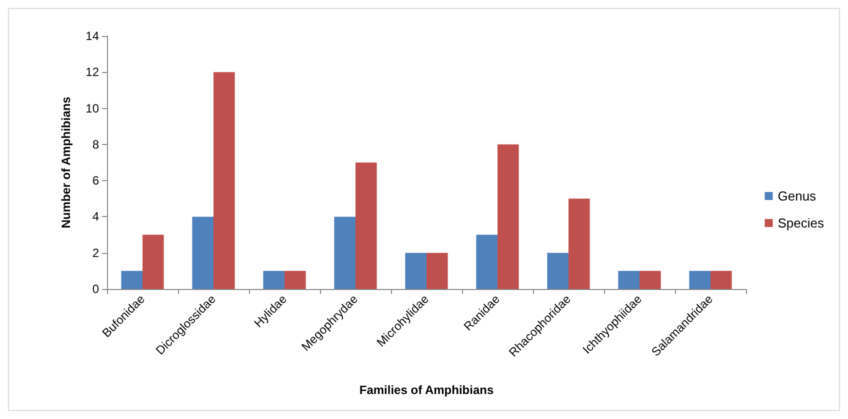  Describe the element at coordinates (93, 108) in the screenshot. I see `y-tick-label: 10` at that location.